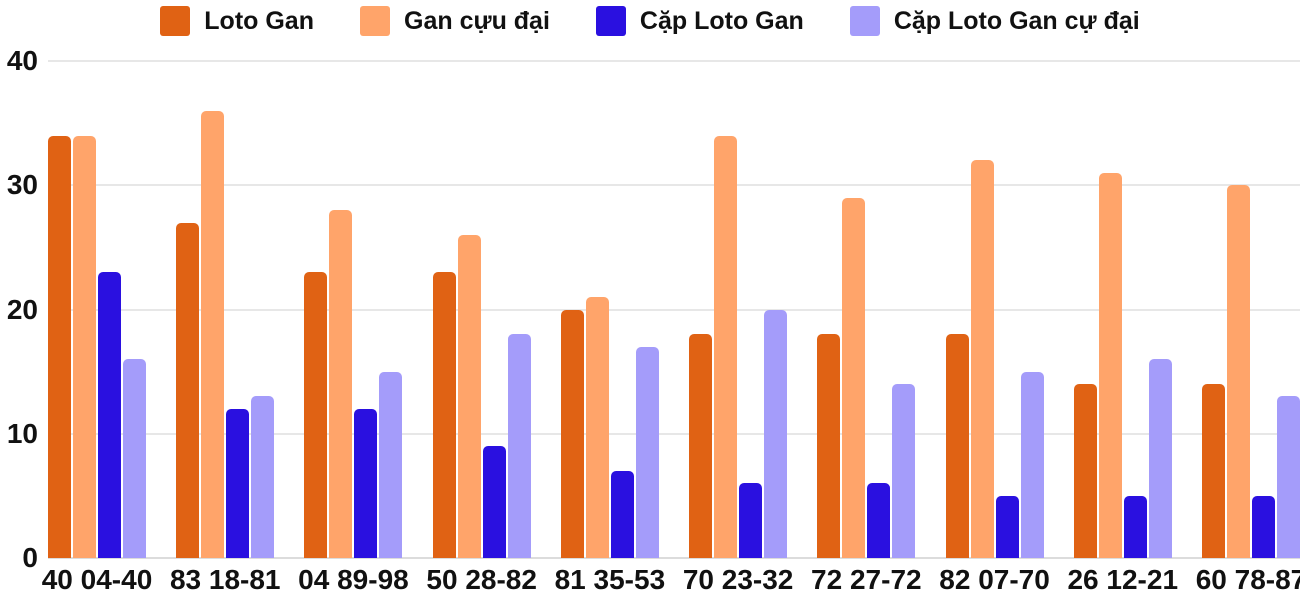 The image size is (1300, 600). Describe the element at coordinates (22, 433) in the screenshot. I see `y-axis-label: 10` at that location.